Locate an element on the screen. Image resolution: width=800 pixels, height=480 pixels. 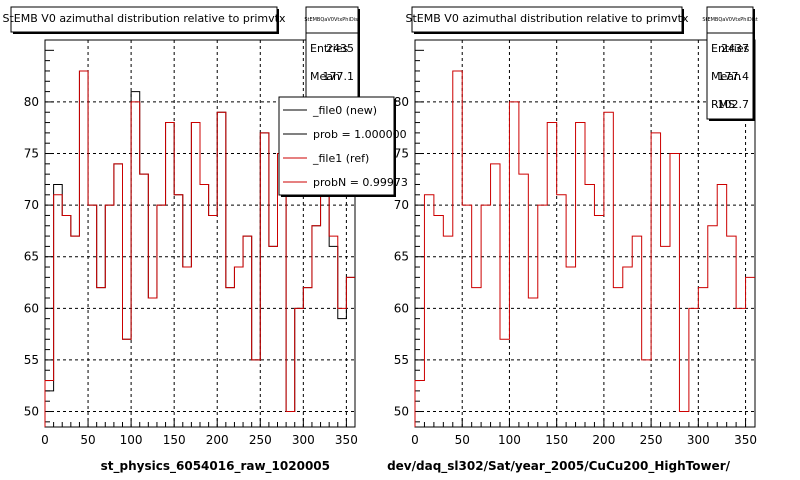
legend-entry: _file1 (ref) is located at coordinates (340, 158).